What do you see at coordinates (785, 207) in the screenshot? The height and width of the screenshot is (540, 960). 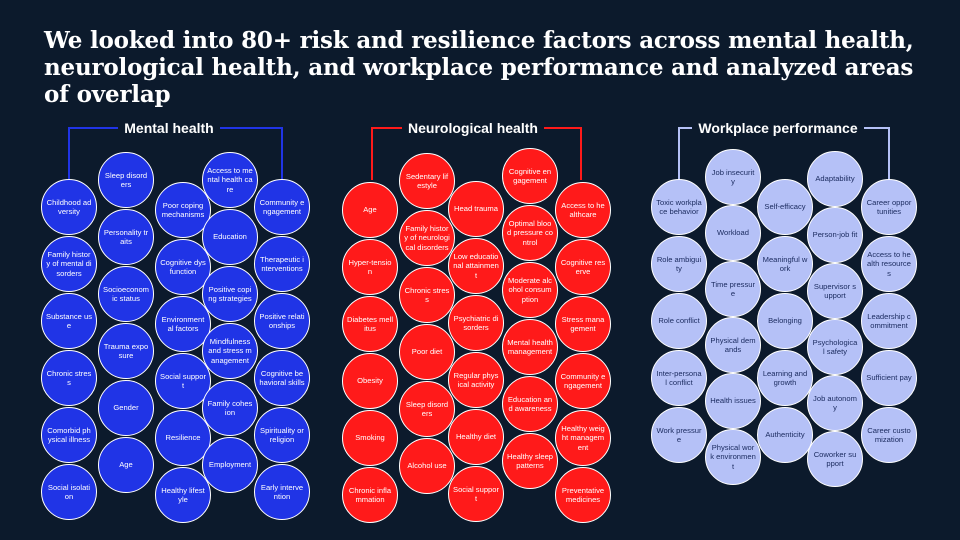 I see `factor-circle: Self-efficacy` at bounding box center [785, 207].